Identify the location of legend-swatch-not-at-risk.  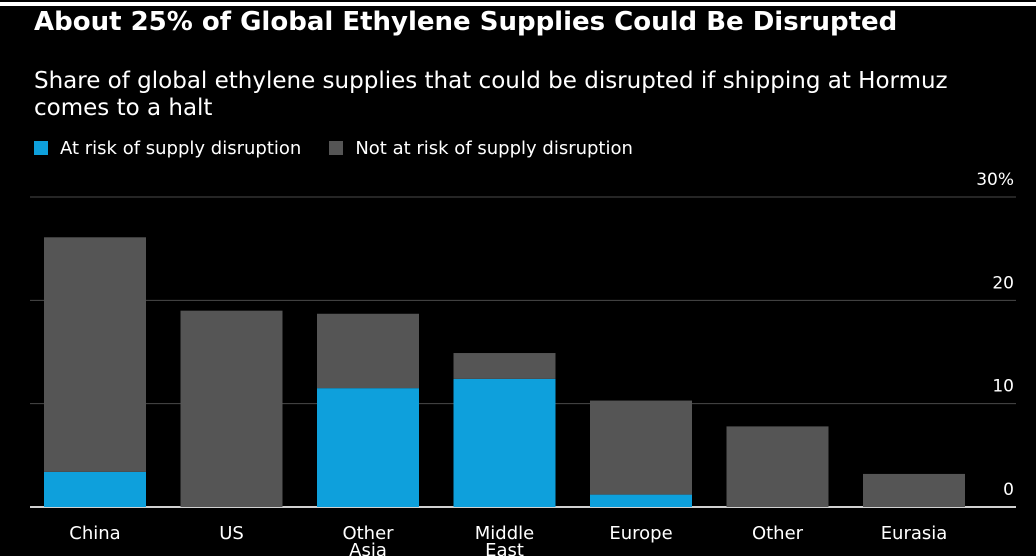
(336, 148).